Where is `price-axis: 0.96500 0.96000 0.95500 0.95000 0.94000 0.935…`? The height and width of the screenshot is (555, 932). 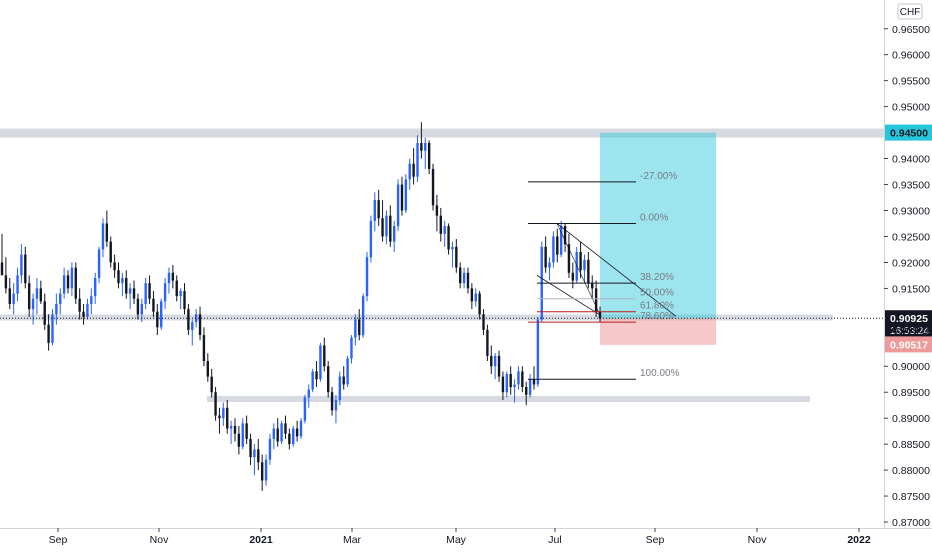
price-axis: 0.96500 0.96000 0.95500 0.95000 0.94000 0.935… is located at coordinates (907, 276).